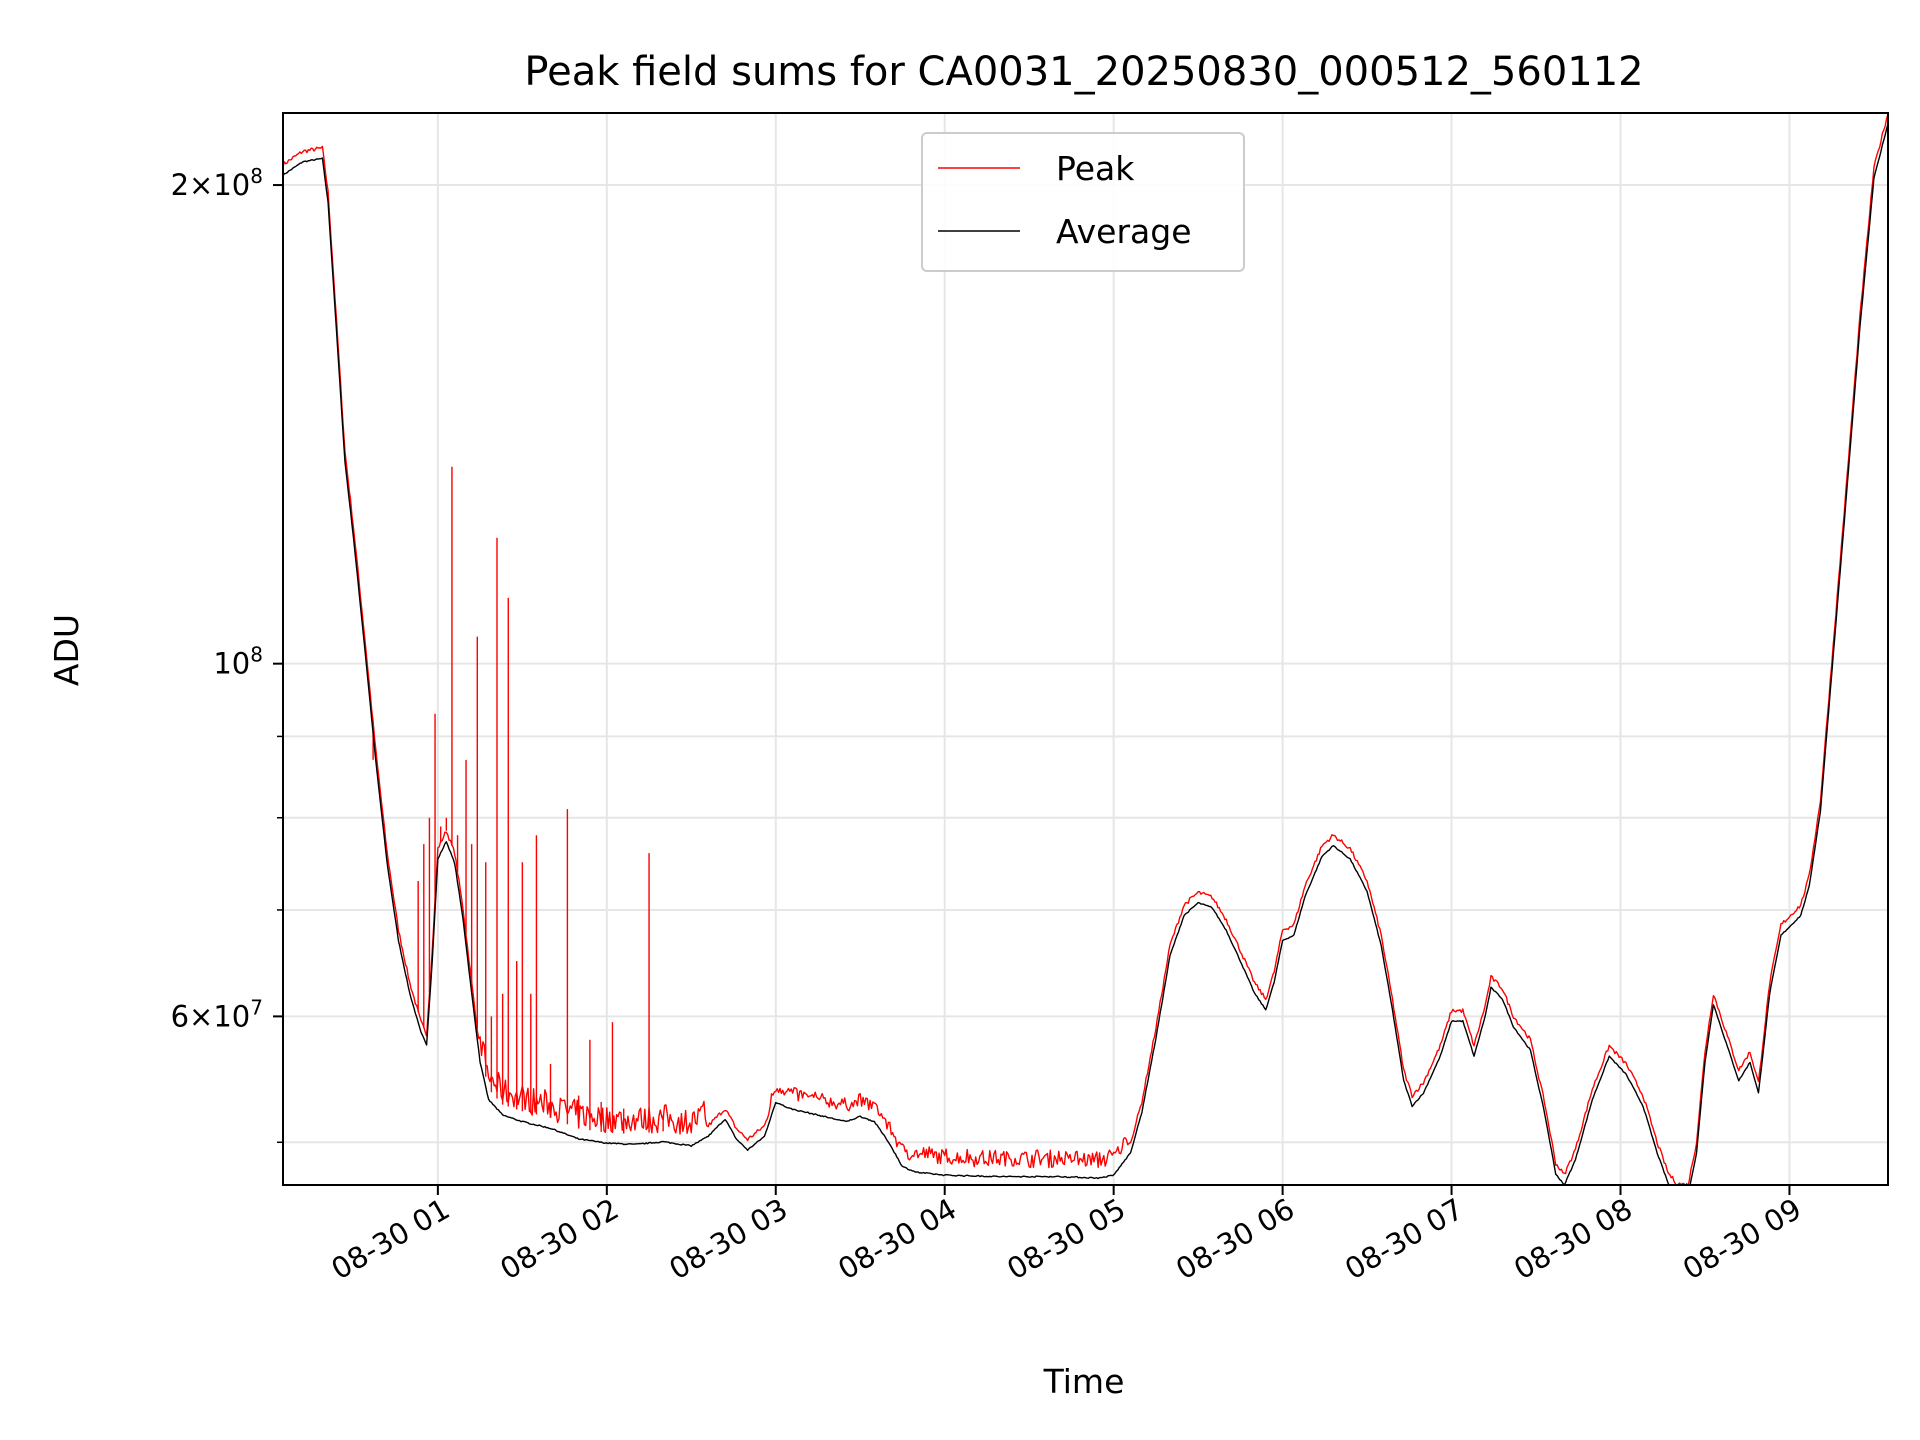 This screenshot has width=1920, height=1440. What do you see at coordinates (1095, 168) in the screenshot?
I see `legend-label-peak: Peak` at bounding box center [1095, 168].